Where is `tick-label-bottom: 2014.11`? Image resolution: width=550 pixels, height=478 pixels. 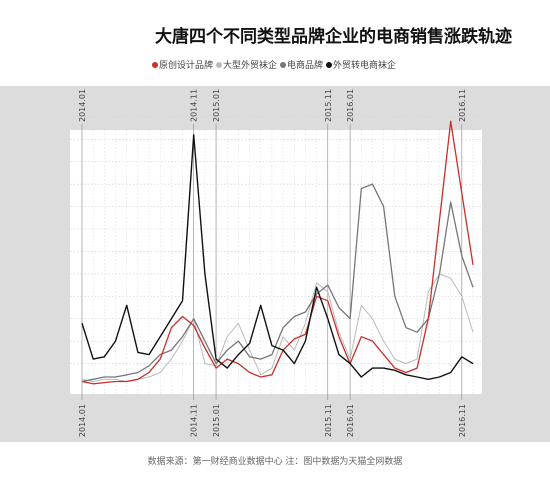
tick-label-bottom: 2014.11 is located at coordinates (194, 420).